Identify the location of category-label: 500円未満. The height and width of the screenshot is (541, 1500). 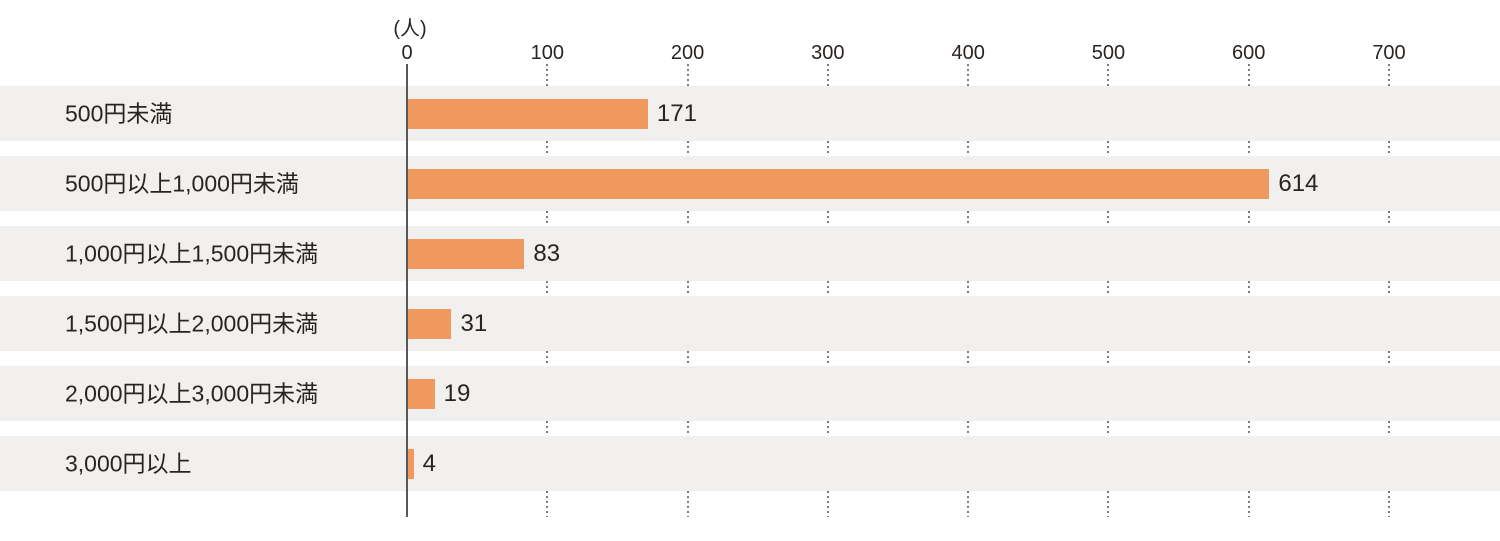
(119, 113).